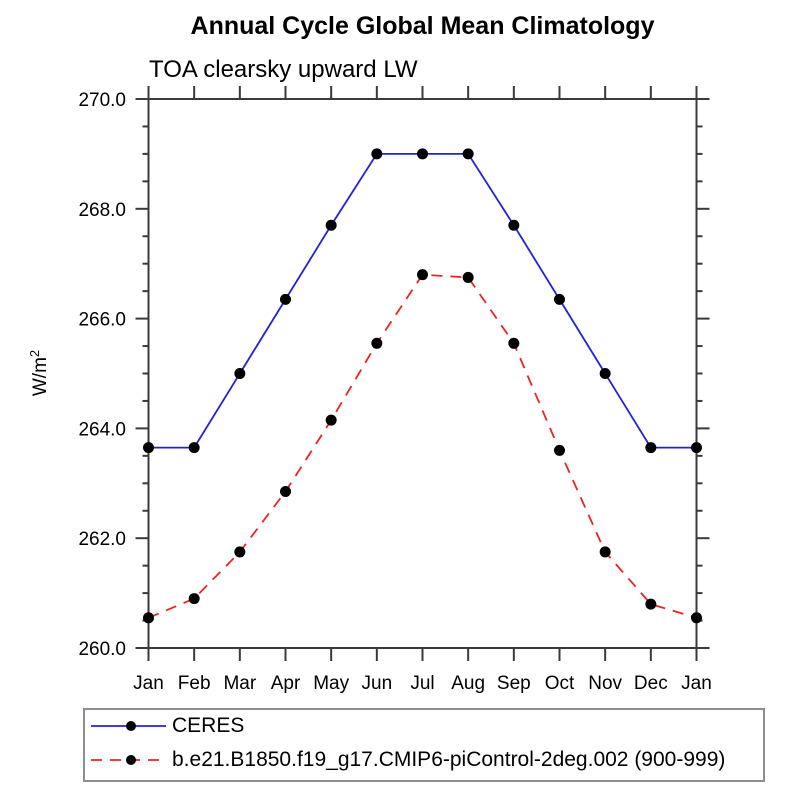 The width and height of the screenshot is (800, 800). I want to click on x-tick-label: Mar, so click(239, 683).